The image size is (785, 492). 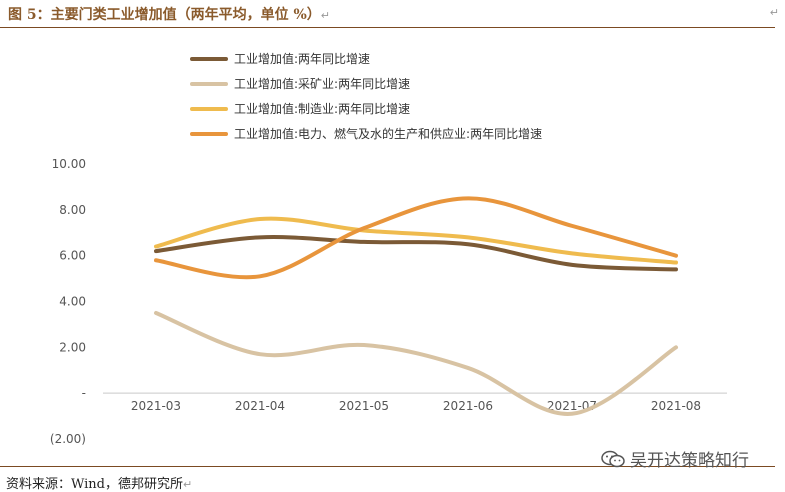 What do you see at coordinates (322, 84) in the screenshot?
I see `legend-label-mining: 工业增加值:采矿业:两年同比增速` at bounding box center [322, 84].